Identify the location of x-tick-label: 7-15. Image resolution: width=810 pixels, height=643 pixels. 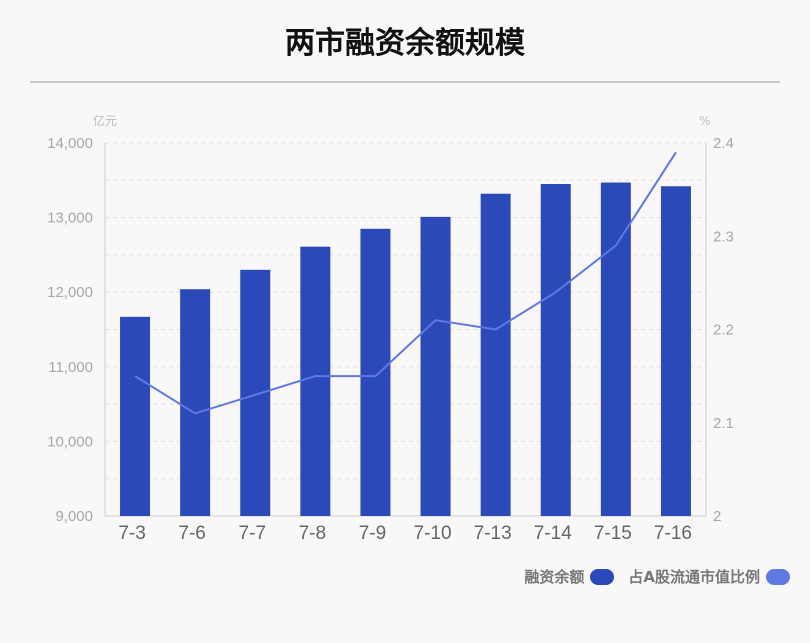
(613, 533).